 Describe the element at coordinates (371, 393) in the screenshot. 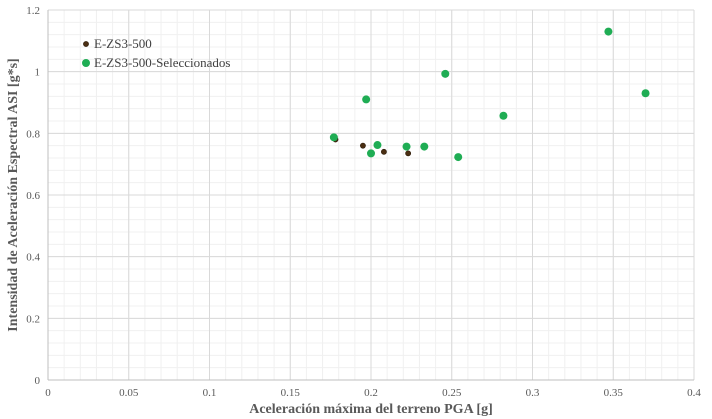

I see `x-tick-label: 0.2` at that location.